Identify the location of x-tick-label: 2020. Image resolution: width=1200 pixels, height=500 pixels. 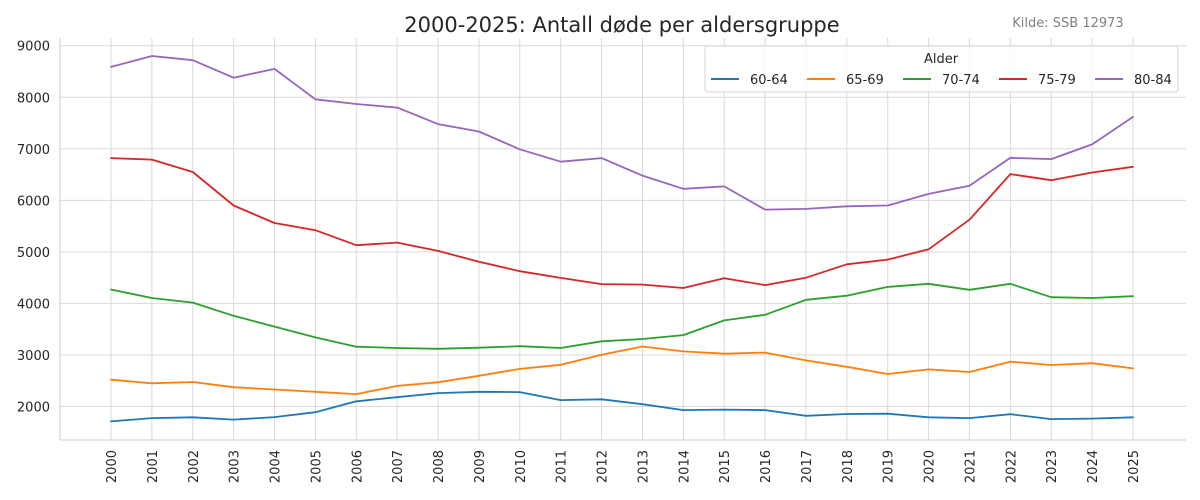
(930, 466).